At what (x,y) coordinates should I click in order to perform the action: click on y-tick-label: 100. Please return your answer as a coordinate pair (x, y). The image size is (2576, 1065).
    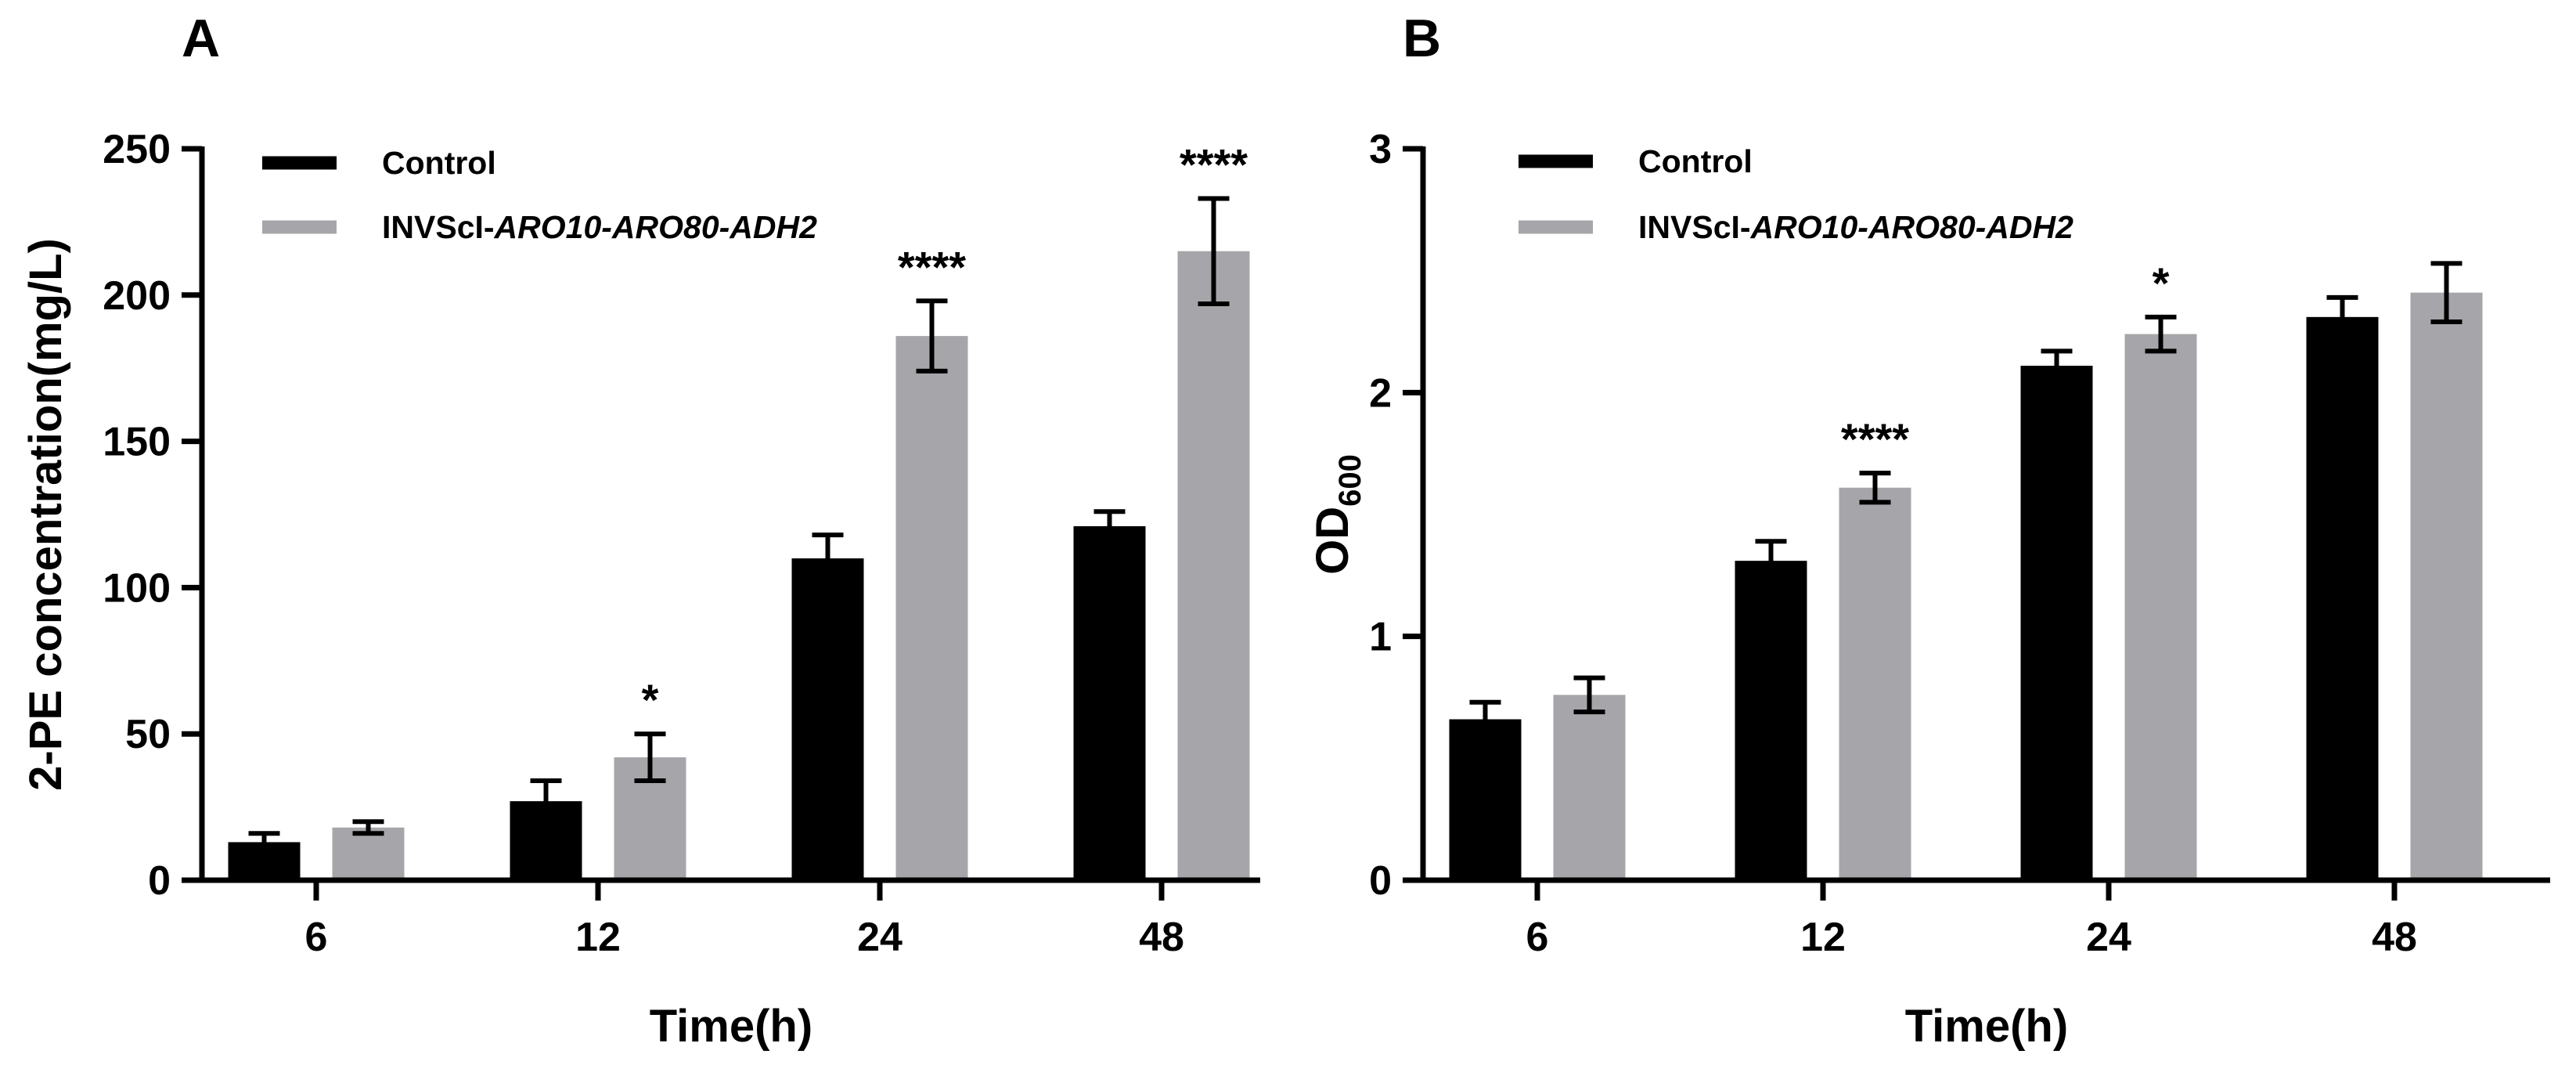
    Looking at the image, I should click on (137, 588).